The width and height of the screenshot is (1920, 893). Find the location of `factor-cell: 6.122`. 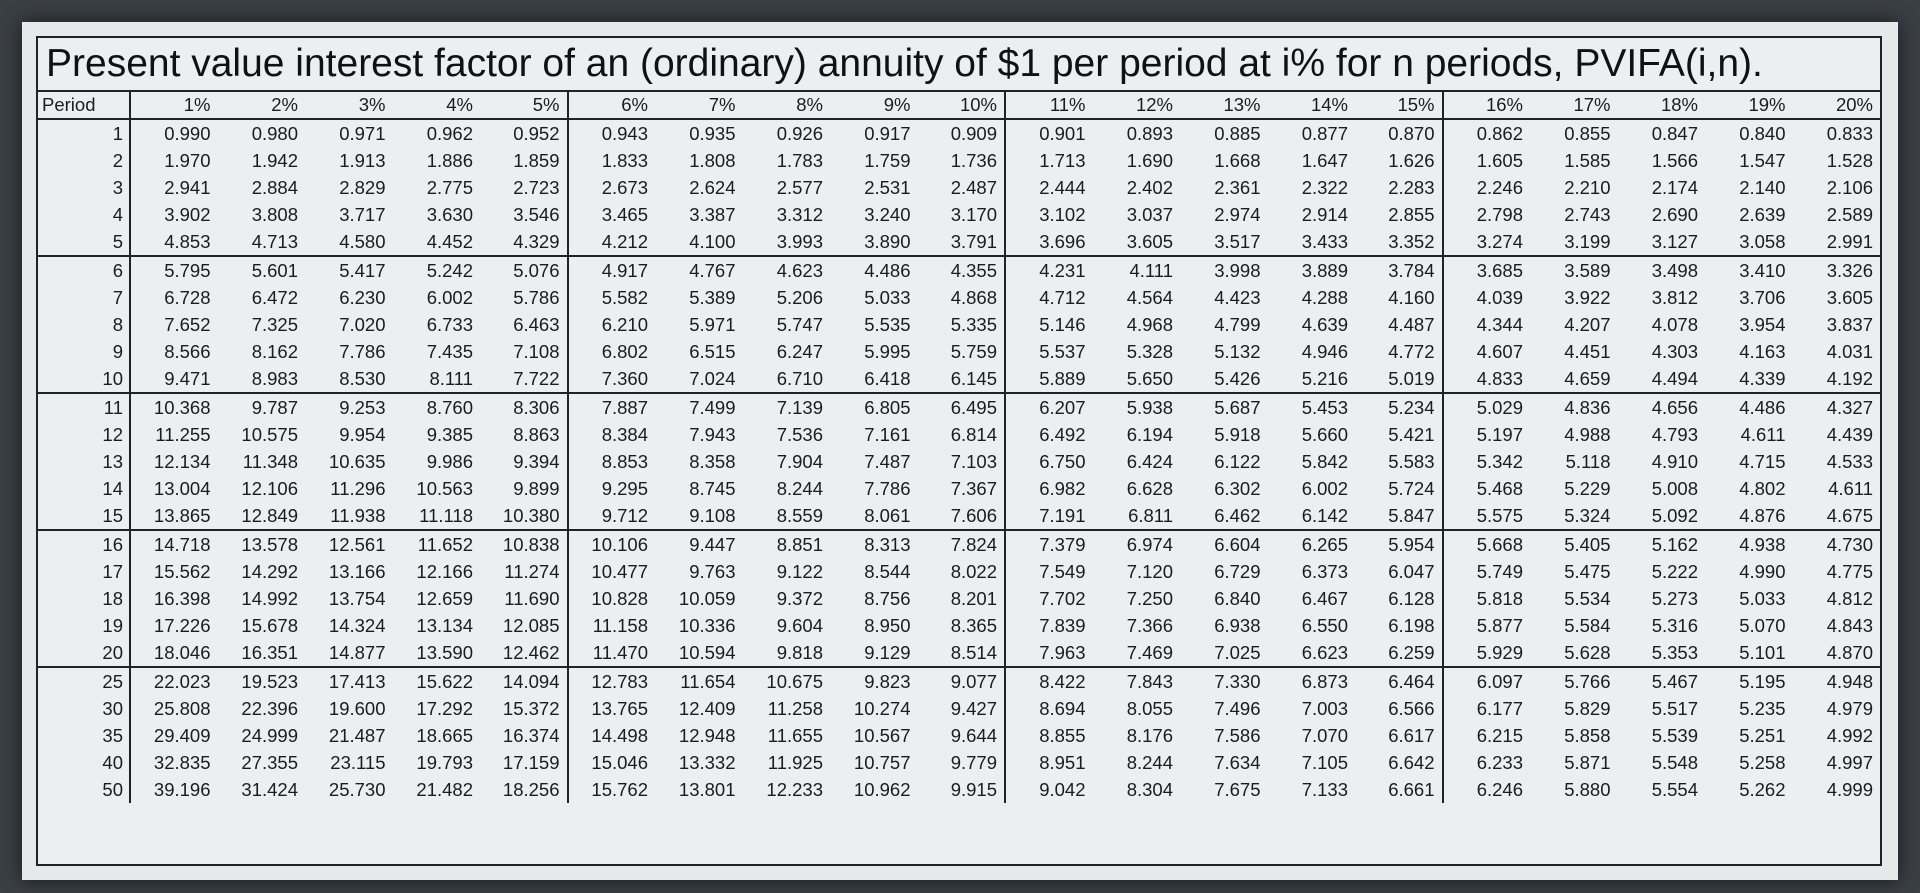

factor-cell: 6.122 is located at coordinates (1237, 461).